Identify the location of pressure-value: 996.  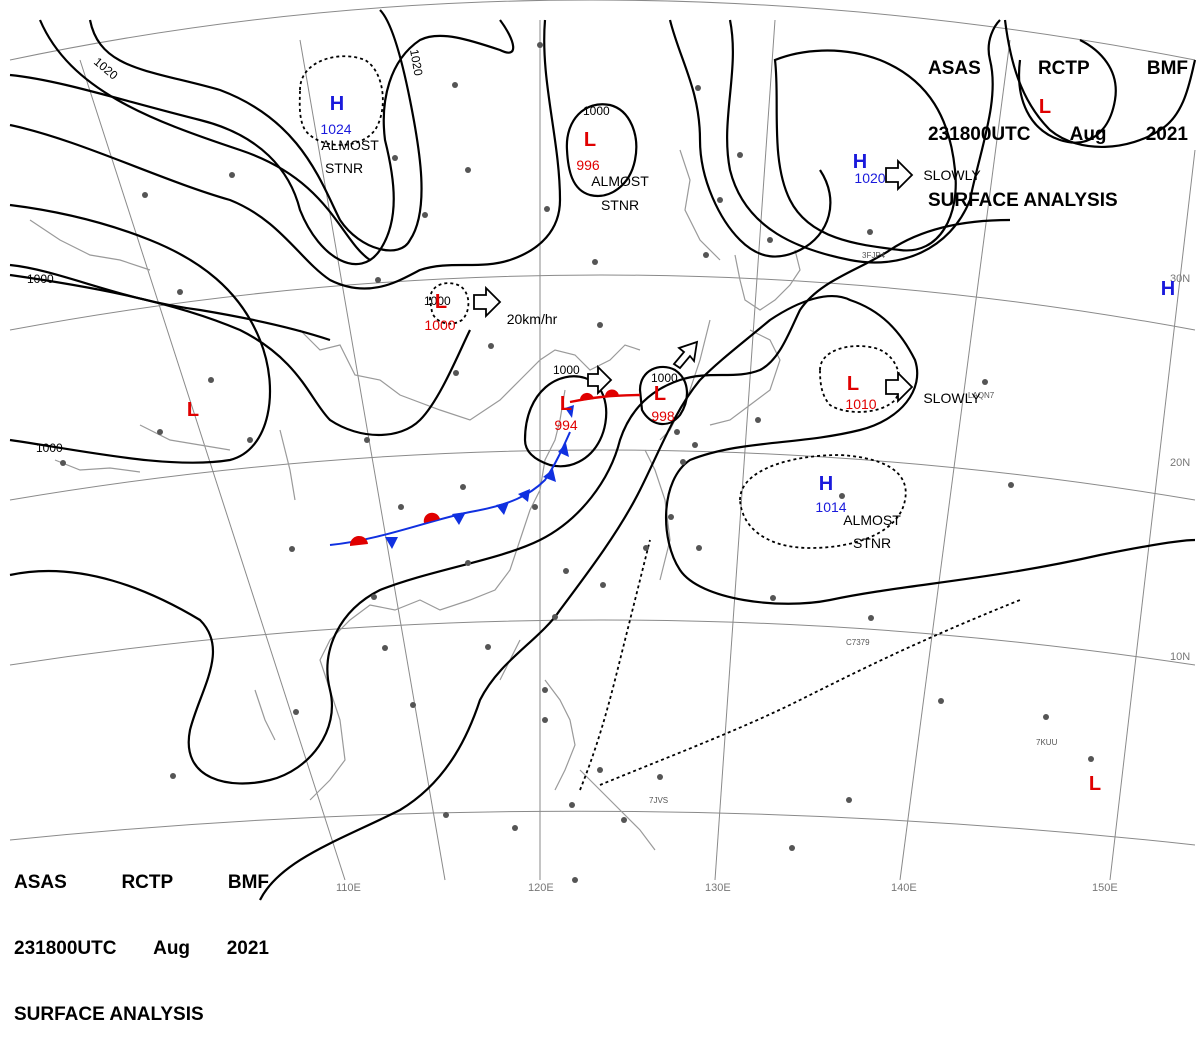
(588, 165).